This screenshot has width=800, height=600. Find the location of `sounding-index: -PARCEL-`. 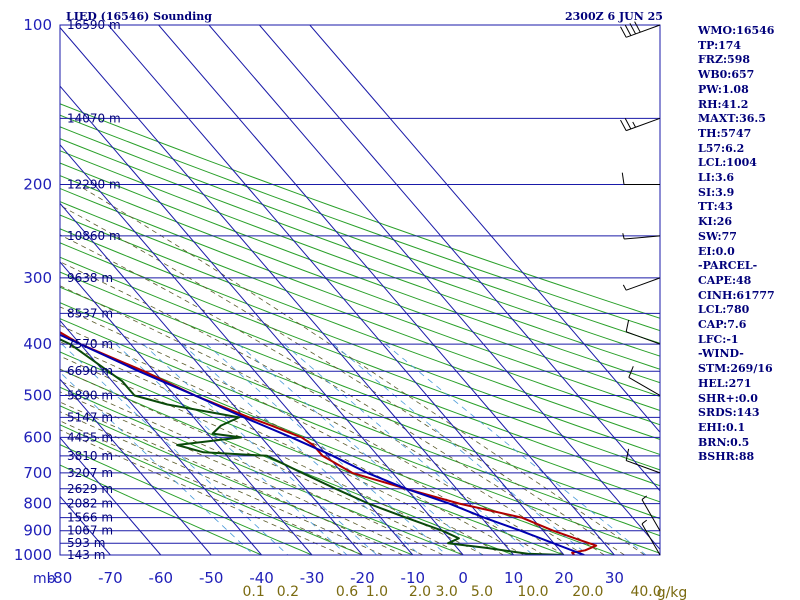

sounding-index: -PARCEL- is located at coordinates (728, 266).